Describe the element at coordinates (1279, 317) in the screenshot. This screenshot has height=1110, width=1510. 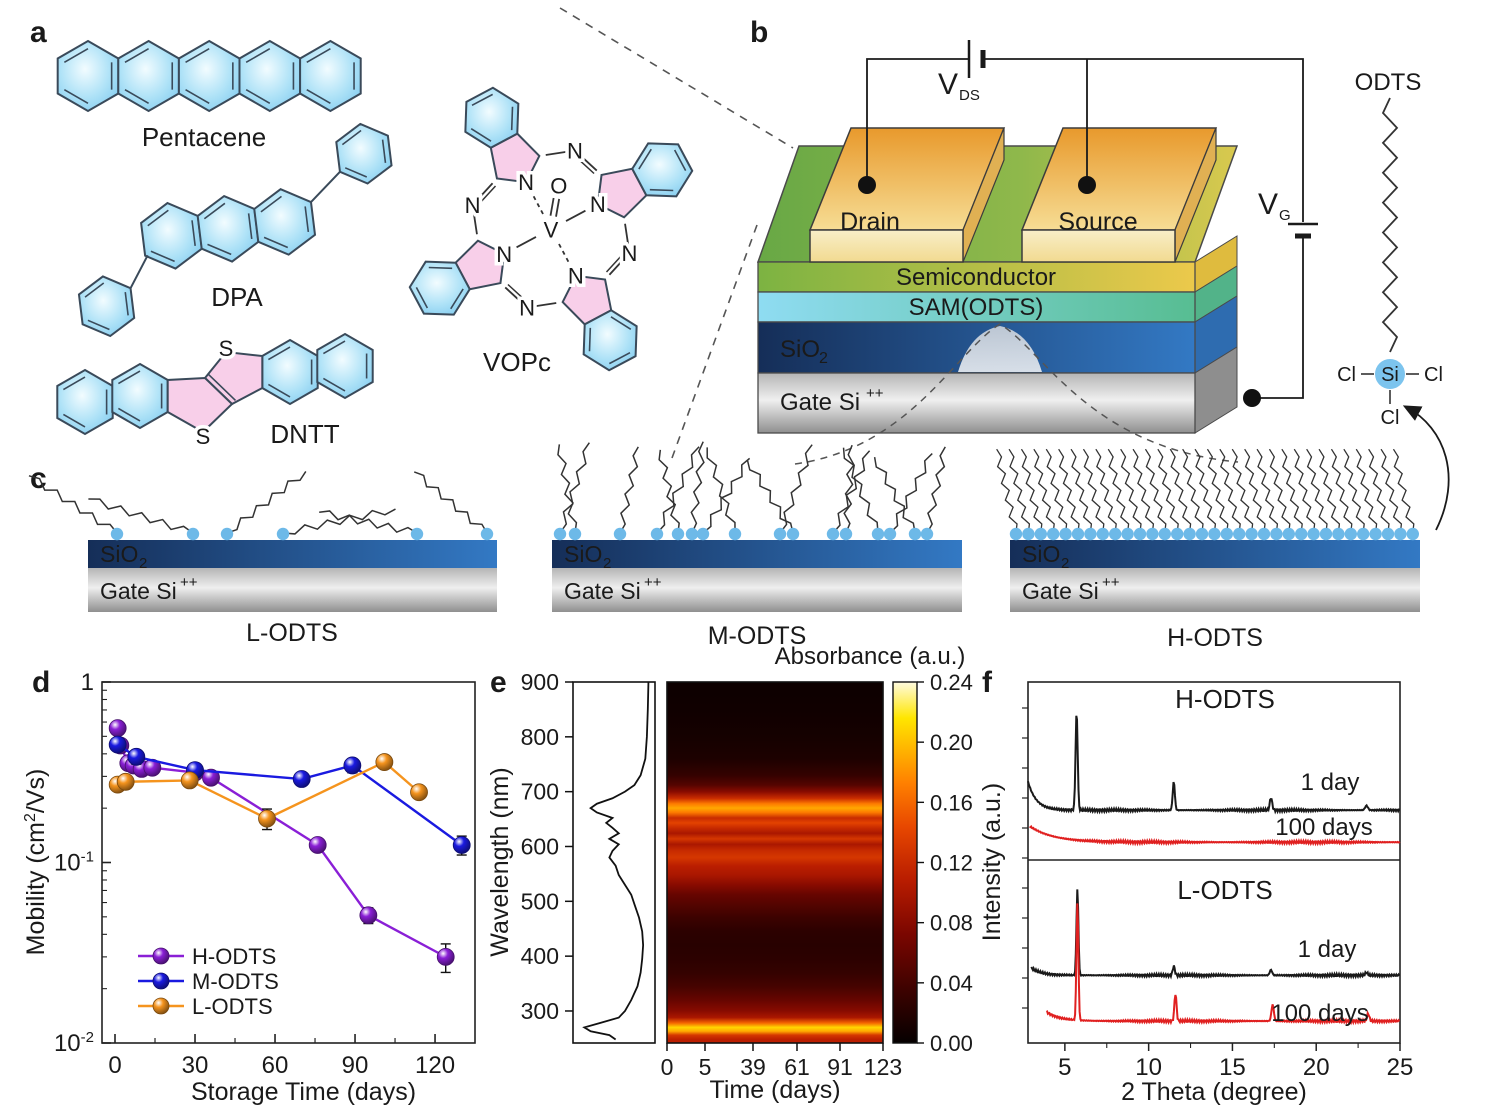
I see `wire-gate` at that location.